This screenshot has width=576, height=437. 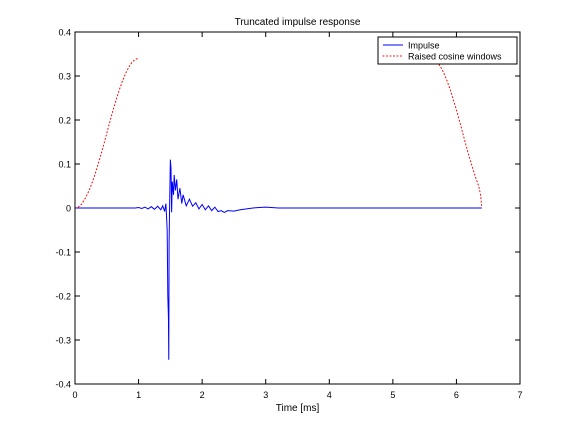 What do you see at coordinates (455, 57) in the screenshot?
I see `legend-label-raised-cosine: Raised cosine windows` at bounding box center [455, 57].